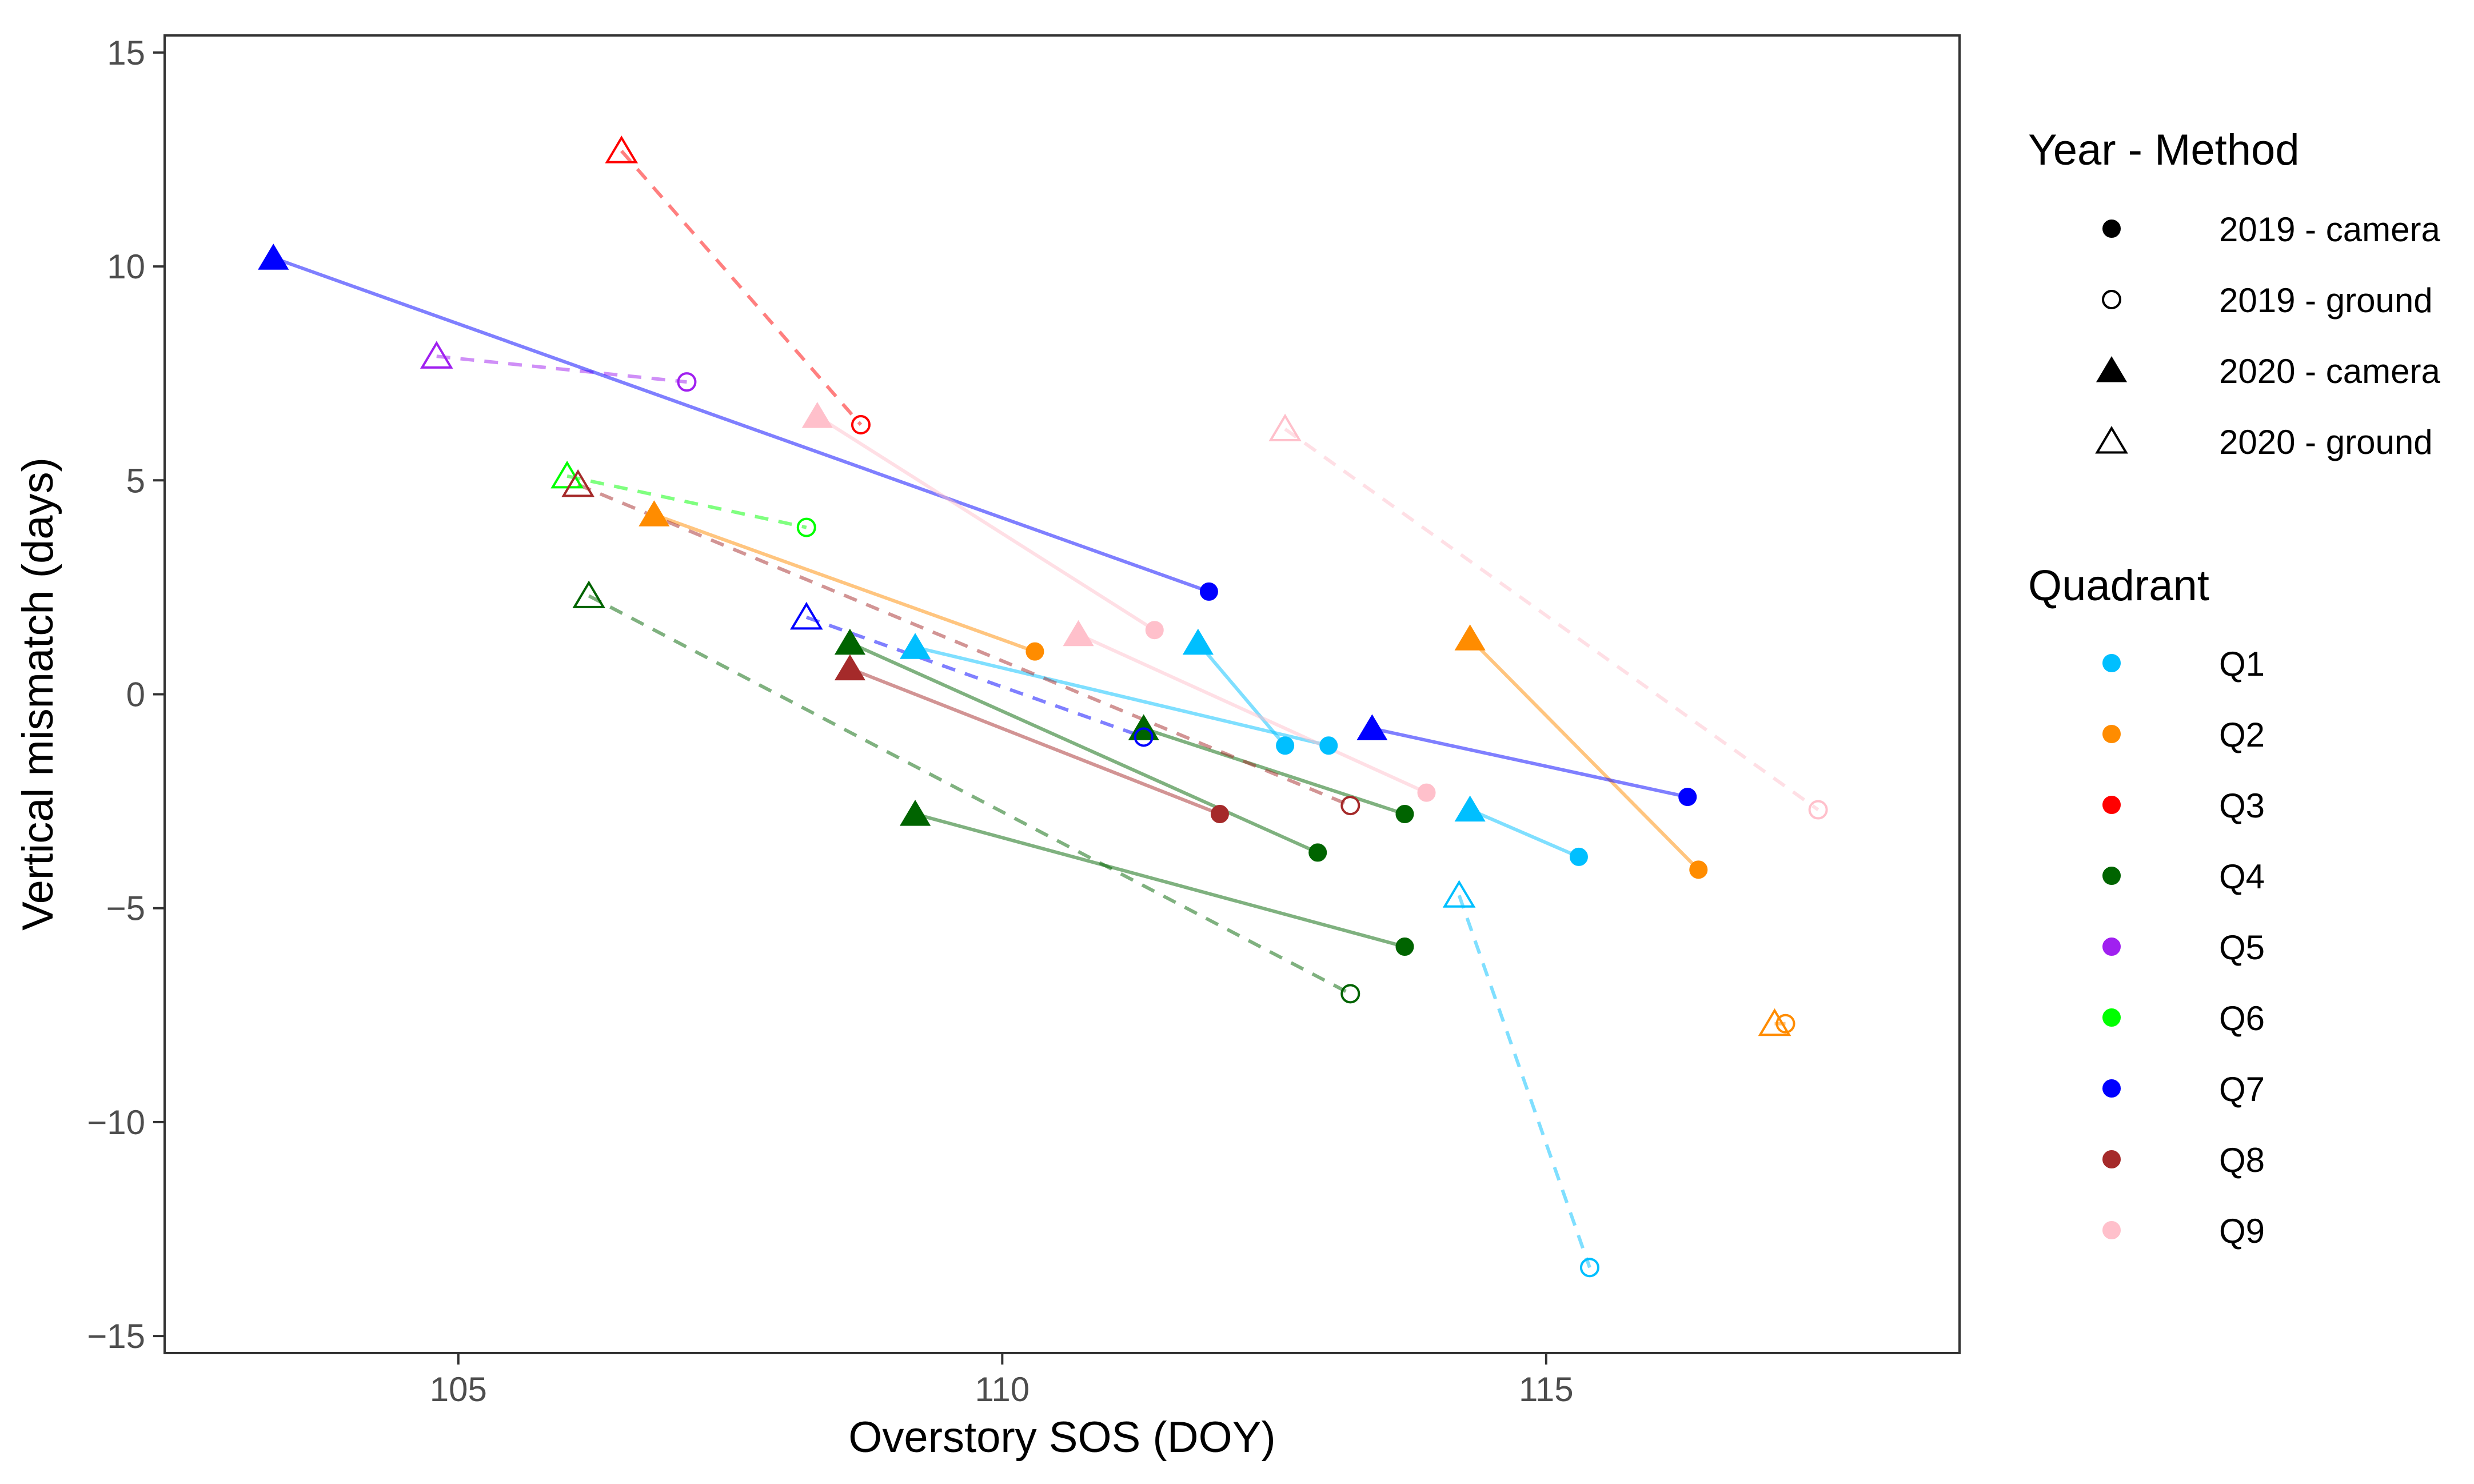 This screenshot has height=1484, width=2474. What do you see at coordinates (2111, 734) in the screenshot?
I see `legend-key-q2` at bounding box center [2111, 734].